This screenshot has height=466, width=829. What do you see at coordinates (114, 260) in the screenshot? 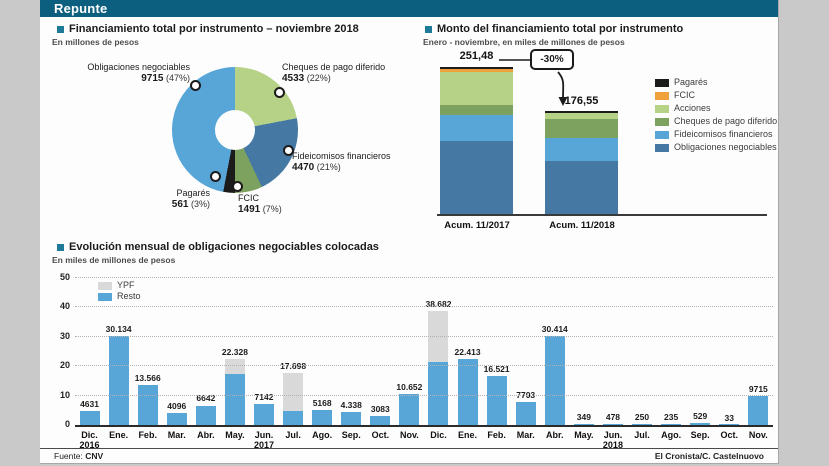
I see `monthly-subtitle: En miles de millones de pesos` at bounding box center [114, 260].